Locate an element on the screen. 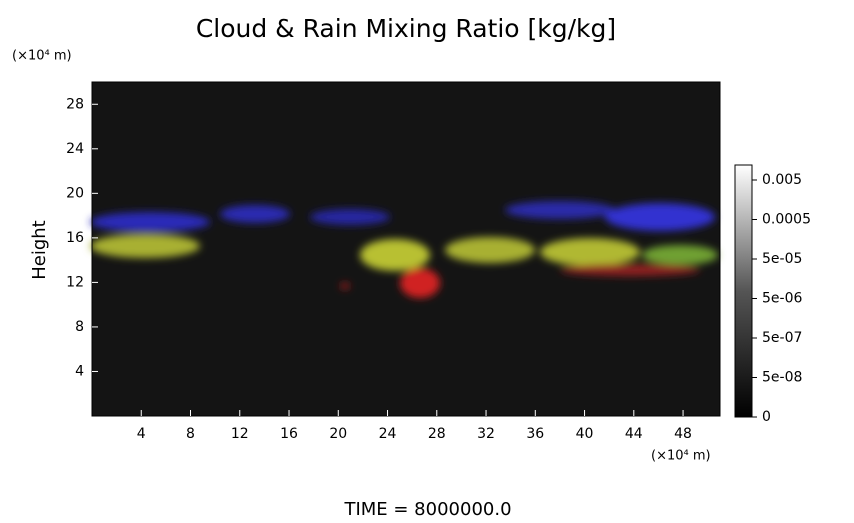  render-field is located at coordinates (404, 249).